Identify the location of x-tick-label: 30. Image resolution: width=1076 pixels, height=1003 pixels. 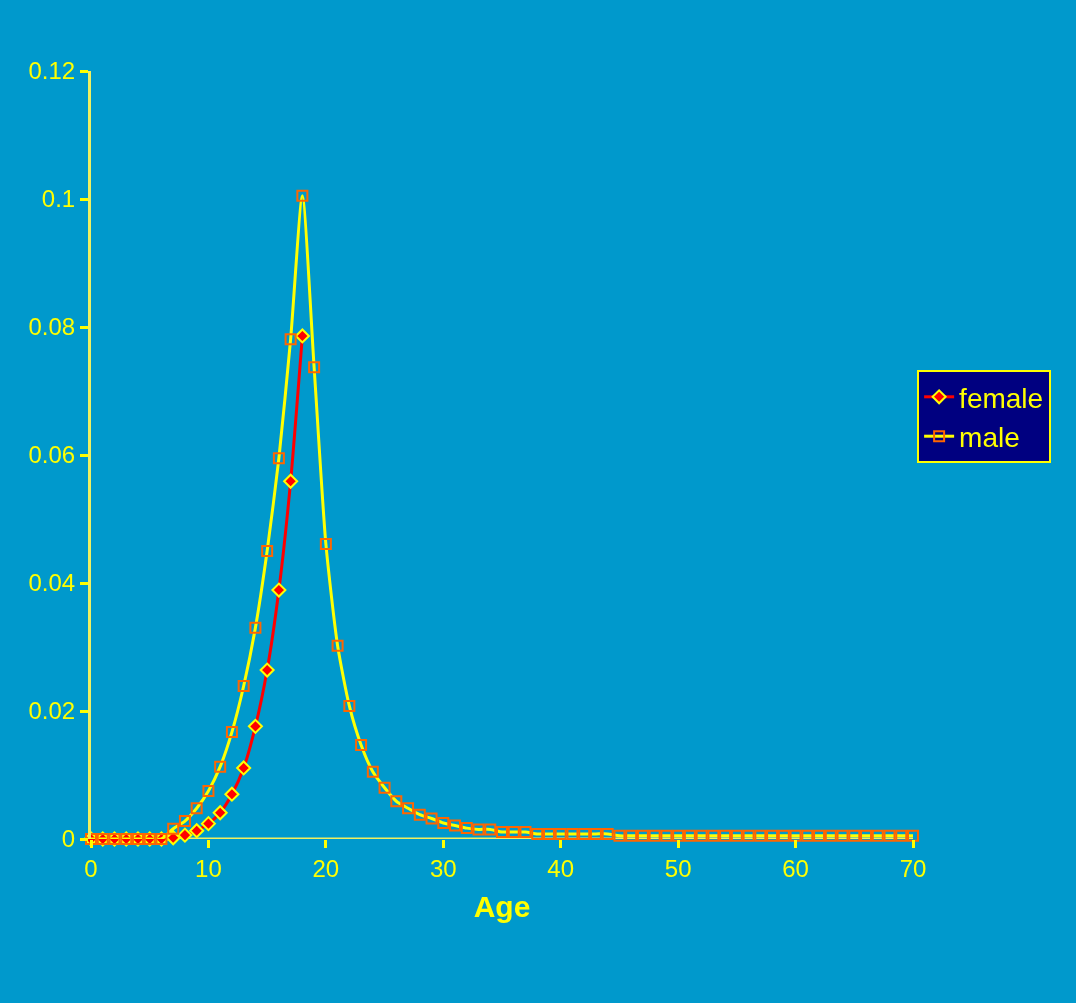
(443, 868).